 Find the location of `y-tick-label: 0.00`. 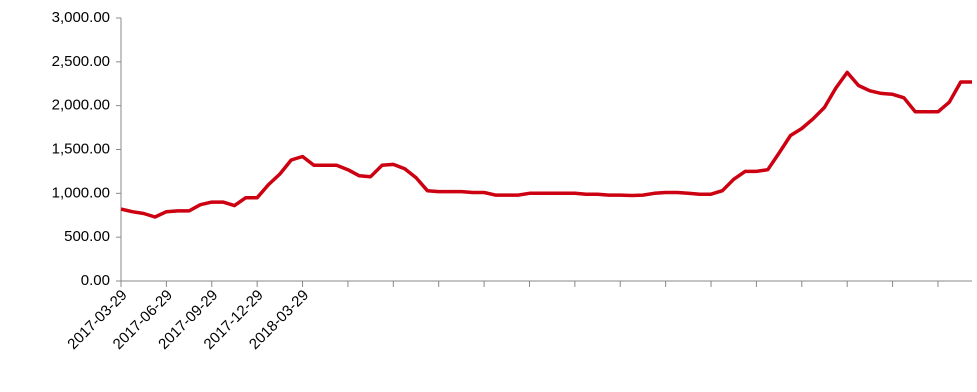

y-tick-label: 0.00 is located at coordinates (95, 280).